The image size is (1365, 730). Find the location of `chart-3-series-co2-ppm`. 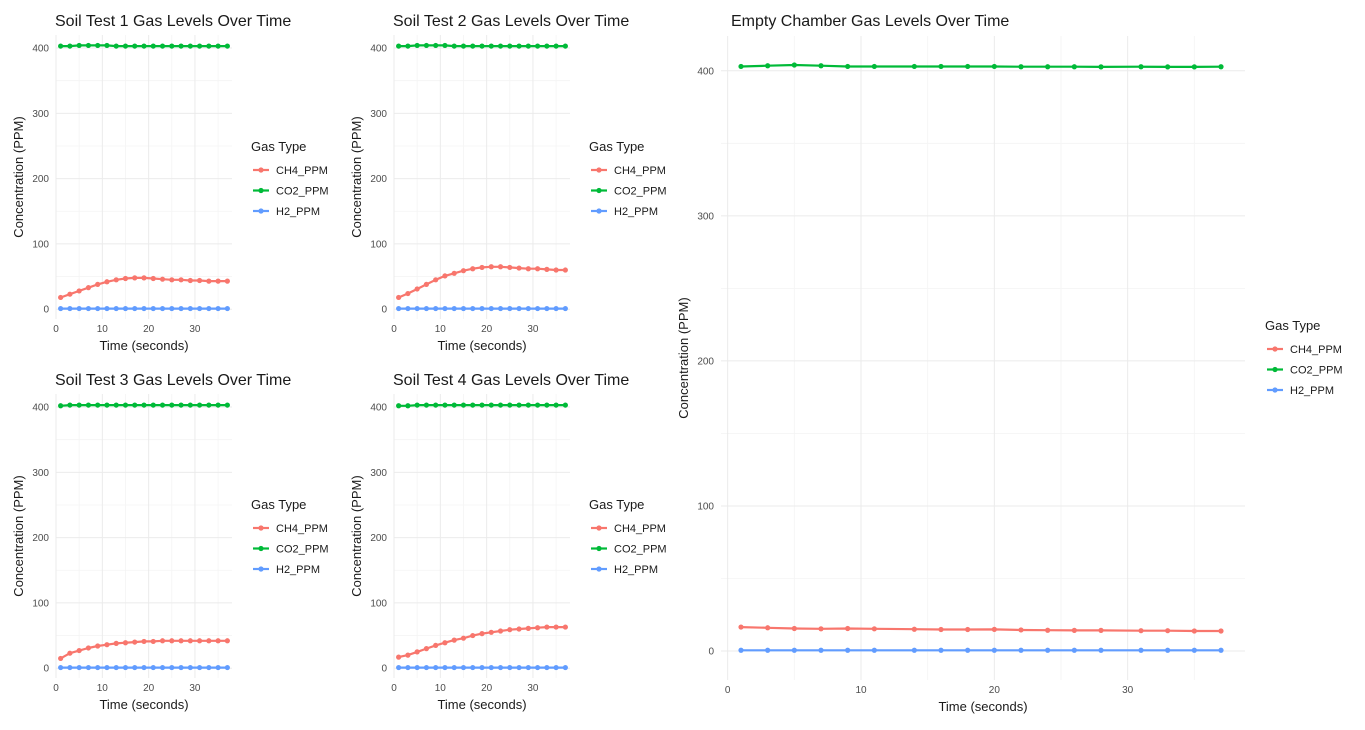

chart-3-series-co2-ppm is located at coordinates (144, 405).